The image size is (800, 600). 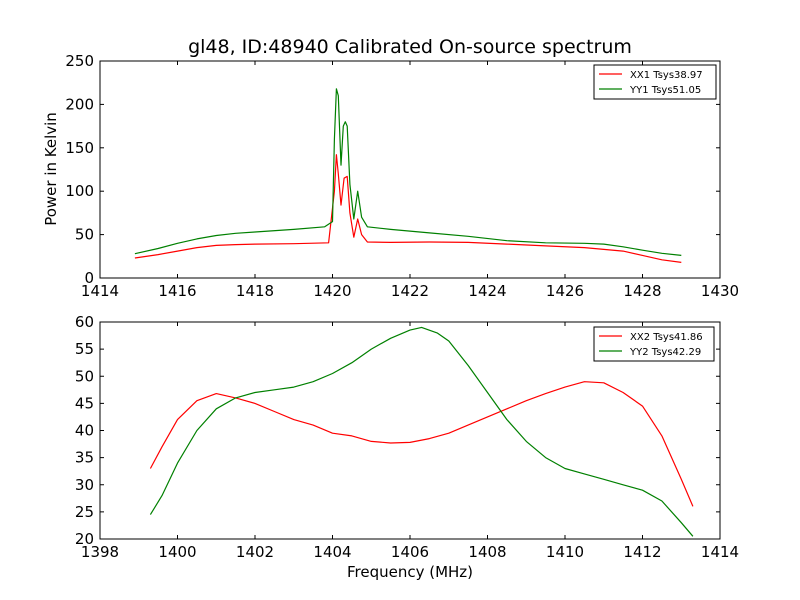 I want to click on y-tick-label: 0, so click(x=89, y=278).